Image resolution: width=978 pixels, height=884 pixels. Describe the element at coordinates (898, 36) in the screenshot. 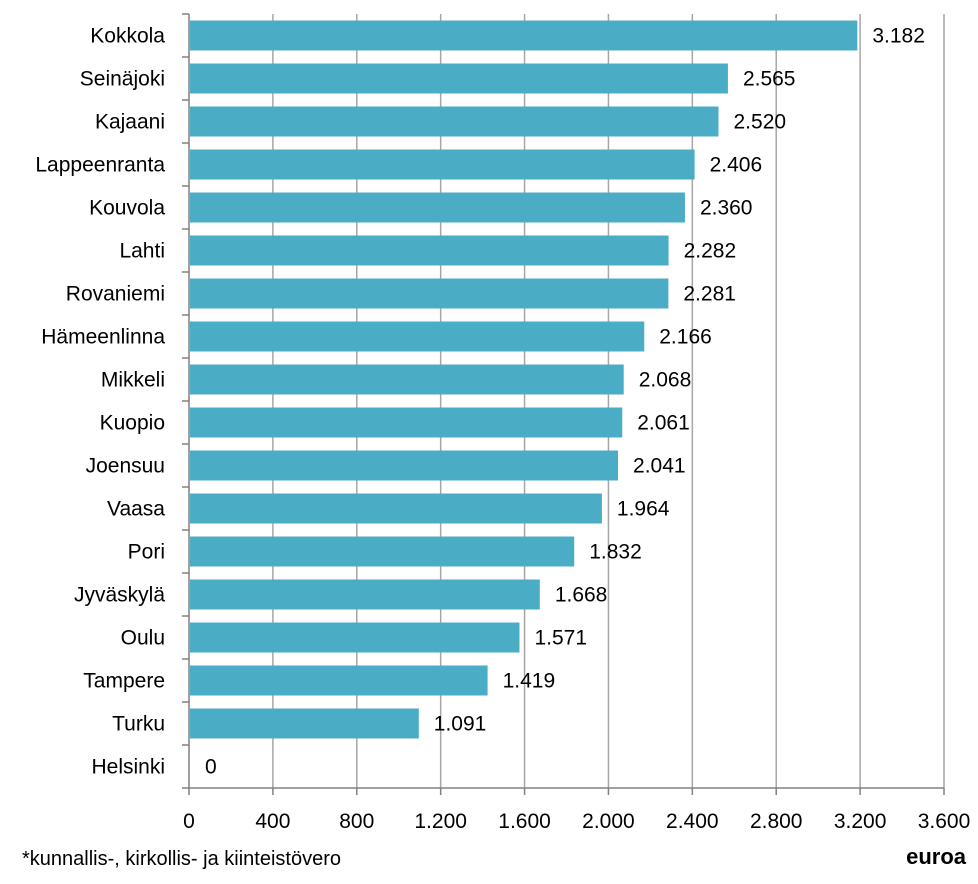

I see `data-label: 3.182` at that location.